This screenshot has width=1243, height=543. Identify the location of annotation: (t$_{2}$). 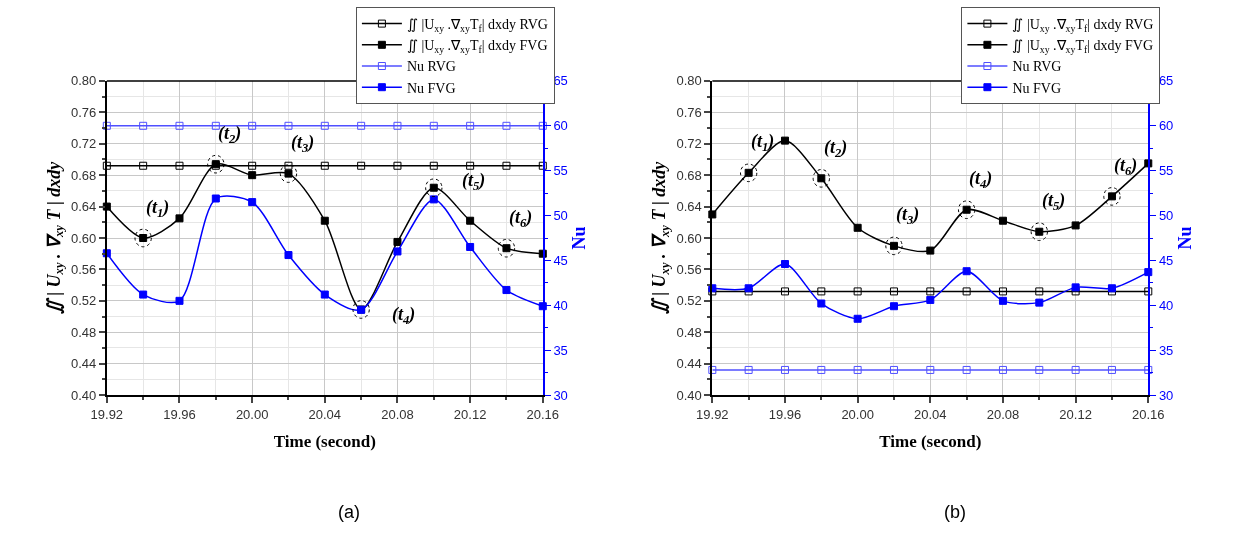
(836, 148).